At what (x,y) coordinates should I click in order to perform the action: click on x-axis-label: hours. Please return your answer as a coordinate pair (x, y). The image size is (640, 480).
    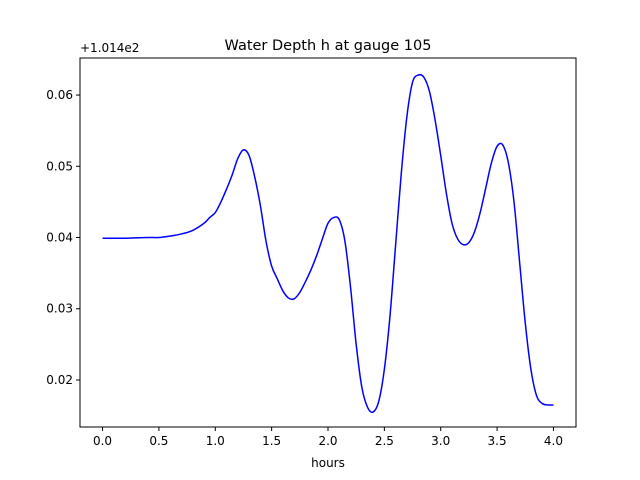
    Looking at the image, I should click on (328, 463).